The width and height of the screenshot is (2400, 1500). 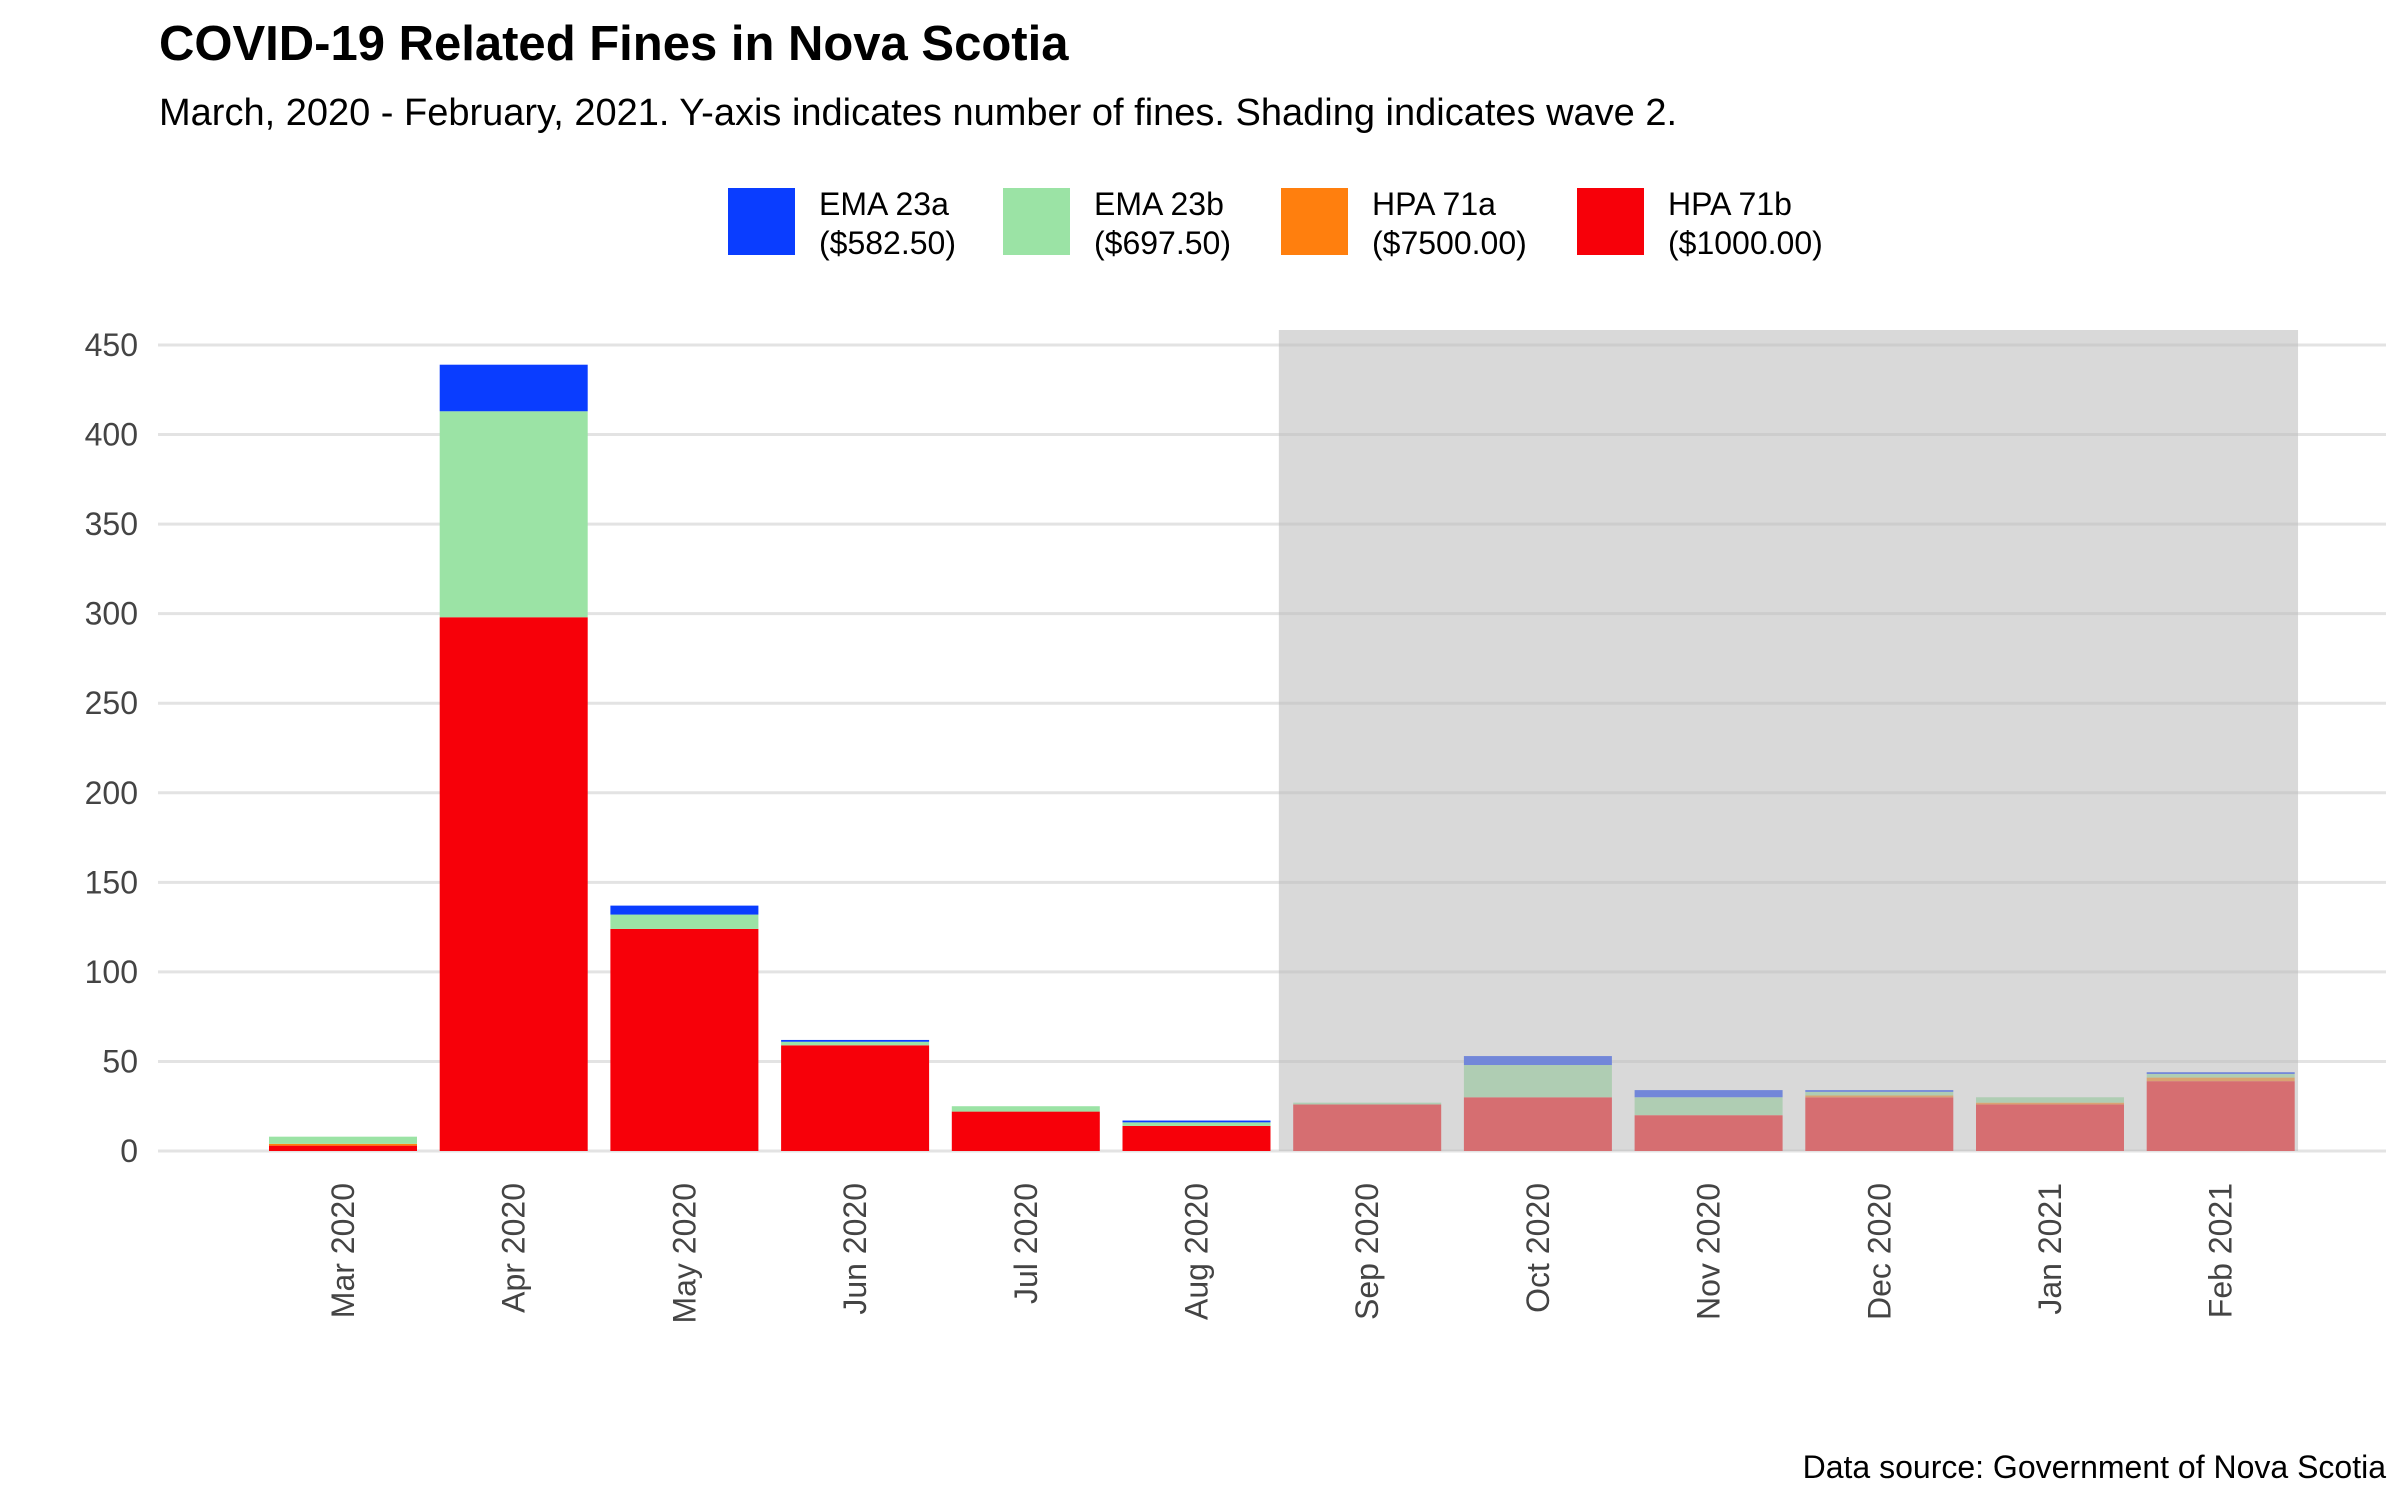 What do you see at coordinates (1197, 1251) in the screenshot?
I see `x-tick-label: Aug 2020` at bounding box center [1197, 1251].